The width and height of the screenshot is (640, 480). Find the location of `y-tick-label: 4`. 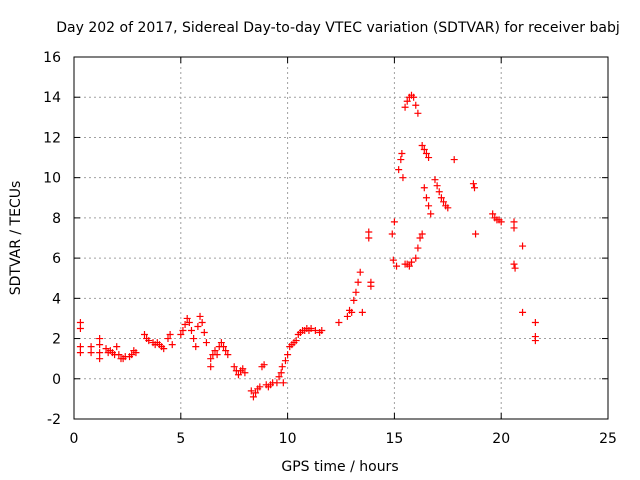

y-tick-label: 4 is located at coordinates (56, 299).